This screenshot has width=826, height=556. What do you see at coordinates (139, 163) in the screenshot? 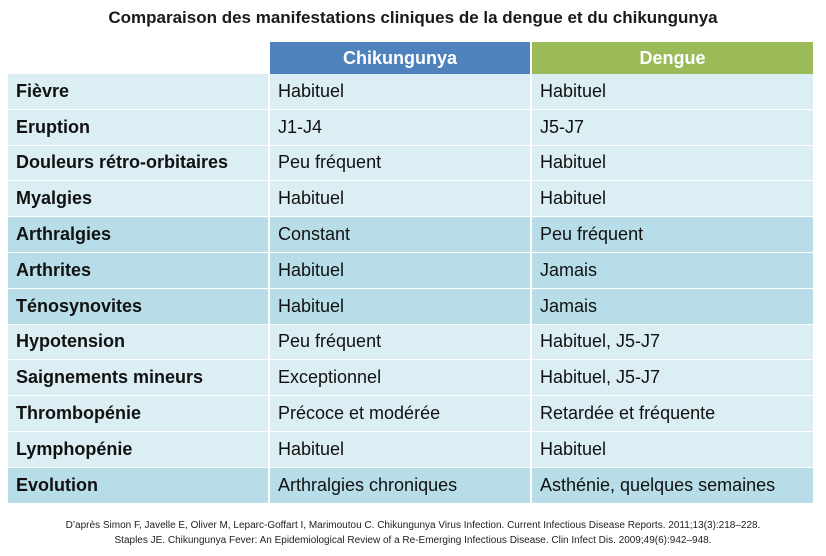
I see `row-label: Douleurs rétro-orbitaires` at bounding box center [139, 163].